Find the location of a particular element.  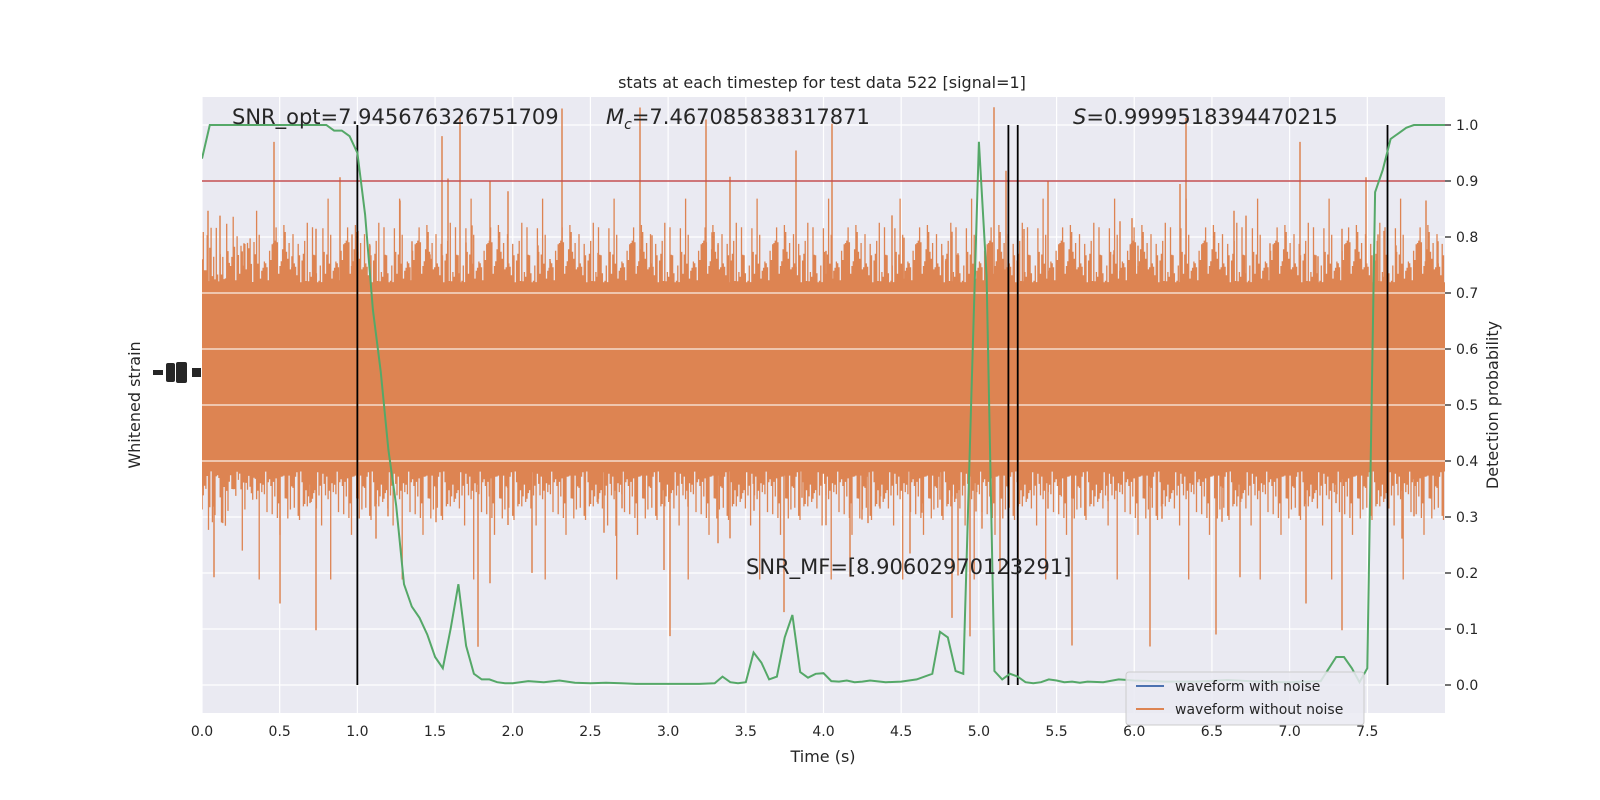

annotation-mc: Mc=7.467085838317871 is located at coordinates (738, 119).